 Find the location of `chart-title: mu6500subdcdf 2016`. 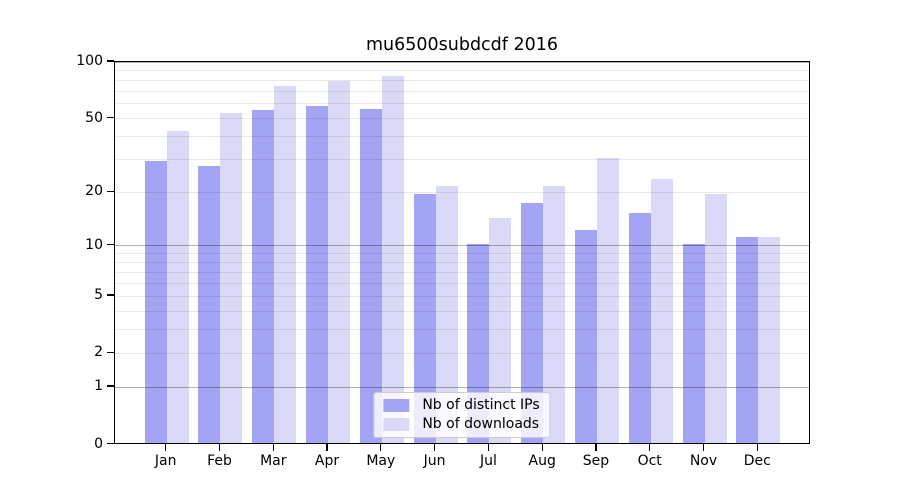

chart-title: mu6500subdcdf 2016 is located at coordinates (462, 45).